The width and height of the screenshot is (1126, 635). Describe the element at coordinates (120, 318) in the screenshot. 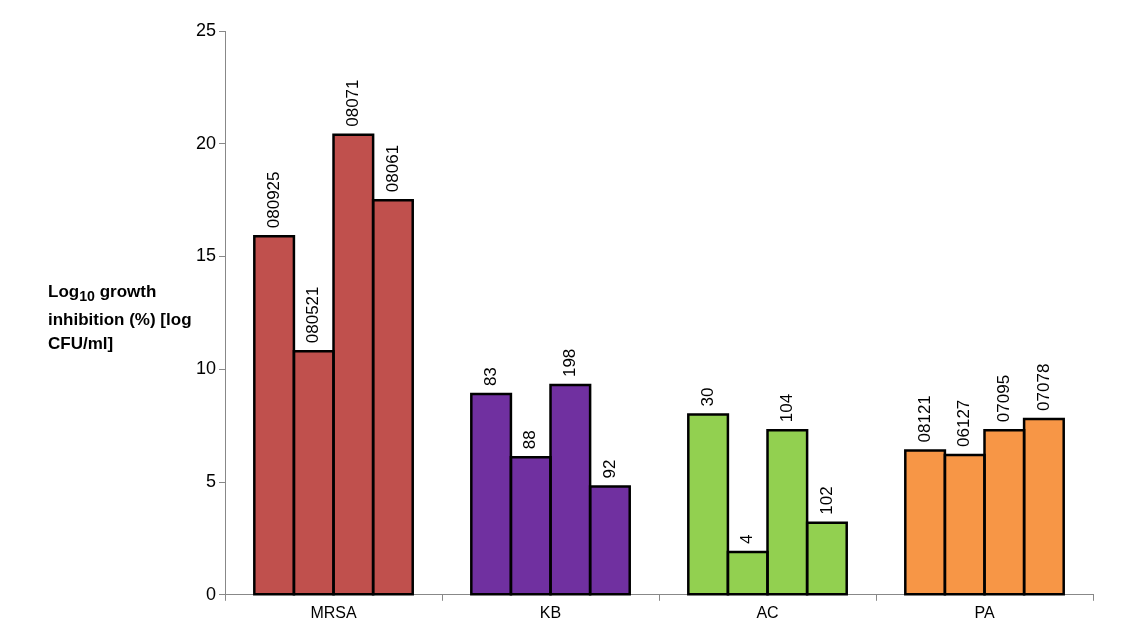

I see `y-axis-title: Log$_{10}$ growth inhibition (%) [log CFU/ml]` at that location.